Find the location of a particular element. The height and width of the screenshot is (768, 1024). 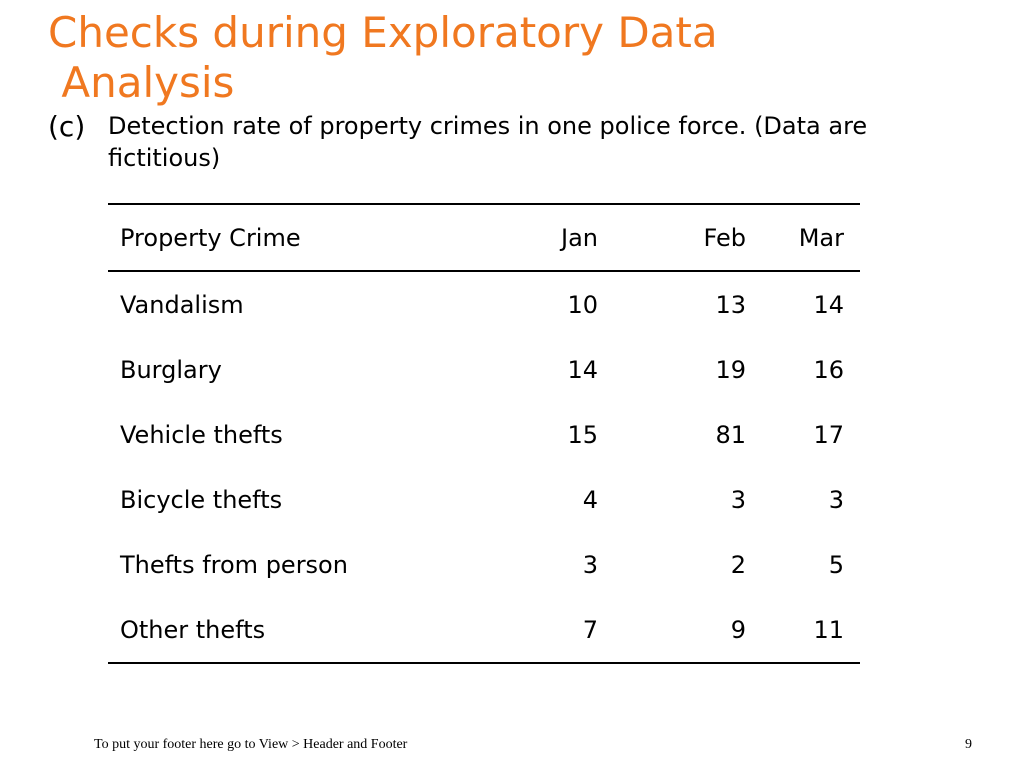

cell-feb: 3 is located at coordinates (738, 499).